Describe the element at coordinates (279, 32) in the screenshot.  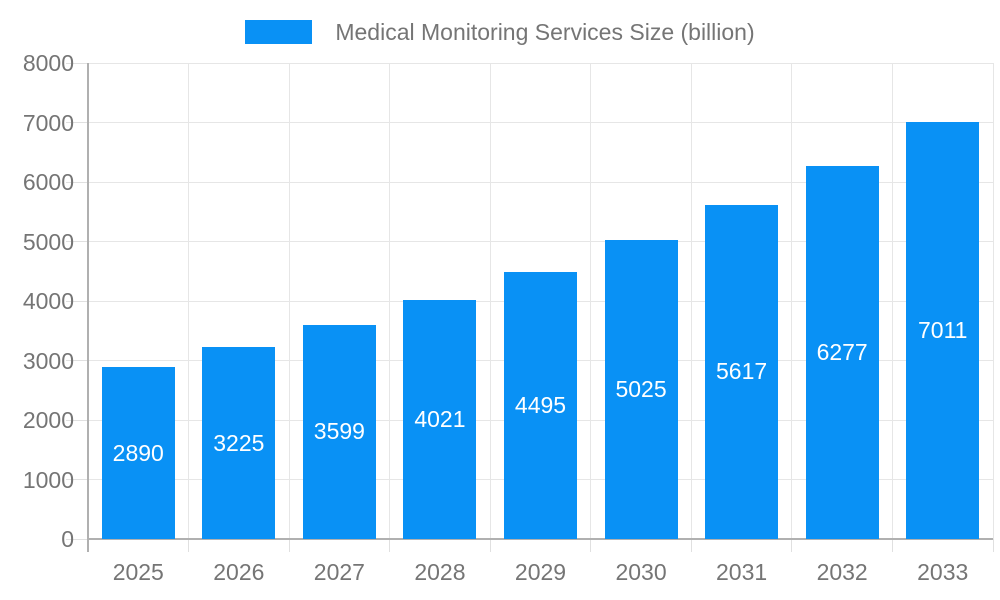
I see `legend-swatch` at that location.